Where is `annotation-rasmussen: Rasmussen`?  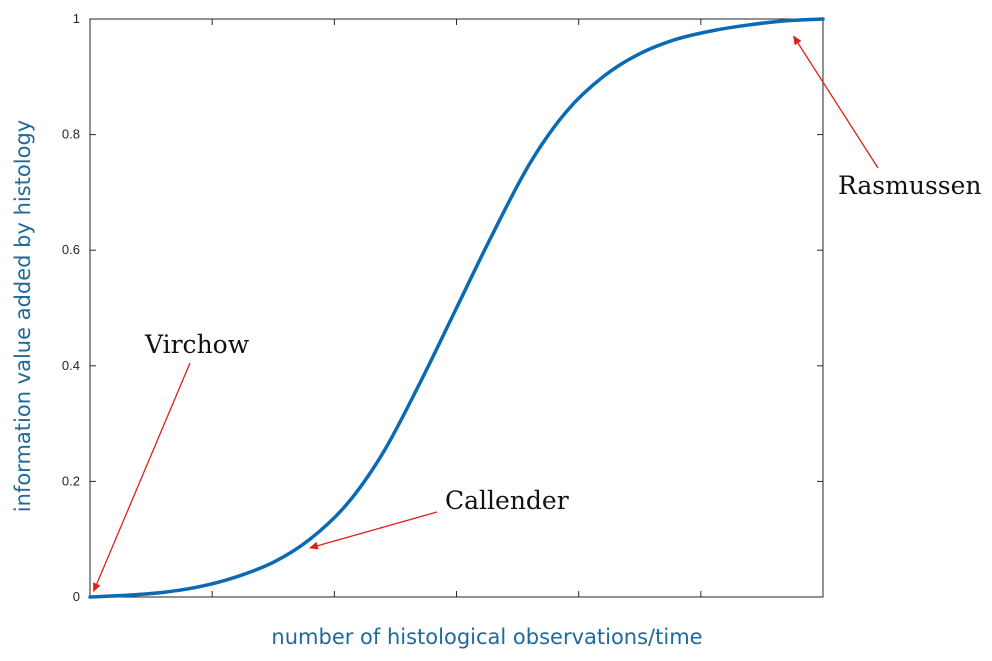 annotation-rasmussen: Rasmussen is located at coordinates (910, 185).